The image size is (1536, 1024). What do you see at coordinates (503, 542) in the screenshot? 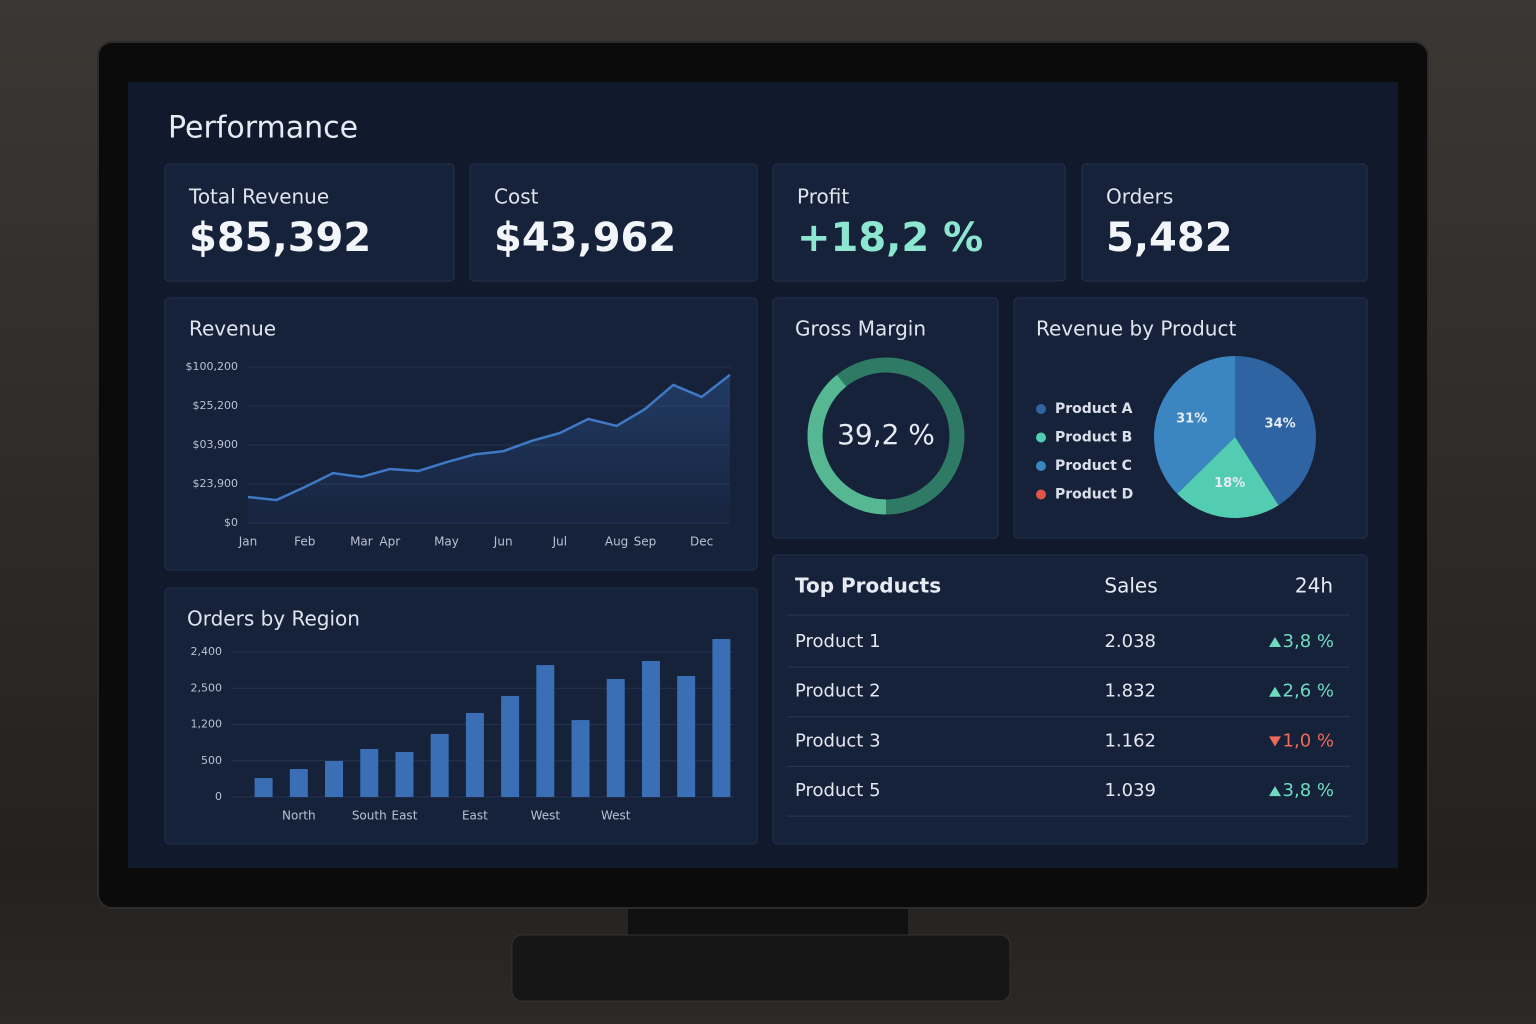
I see `x-tick-label: Jun` at bounding box center [503, 542].